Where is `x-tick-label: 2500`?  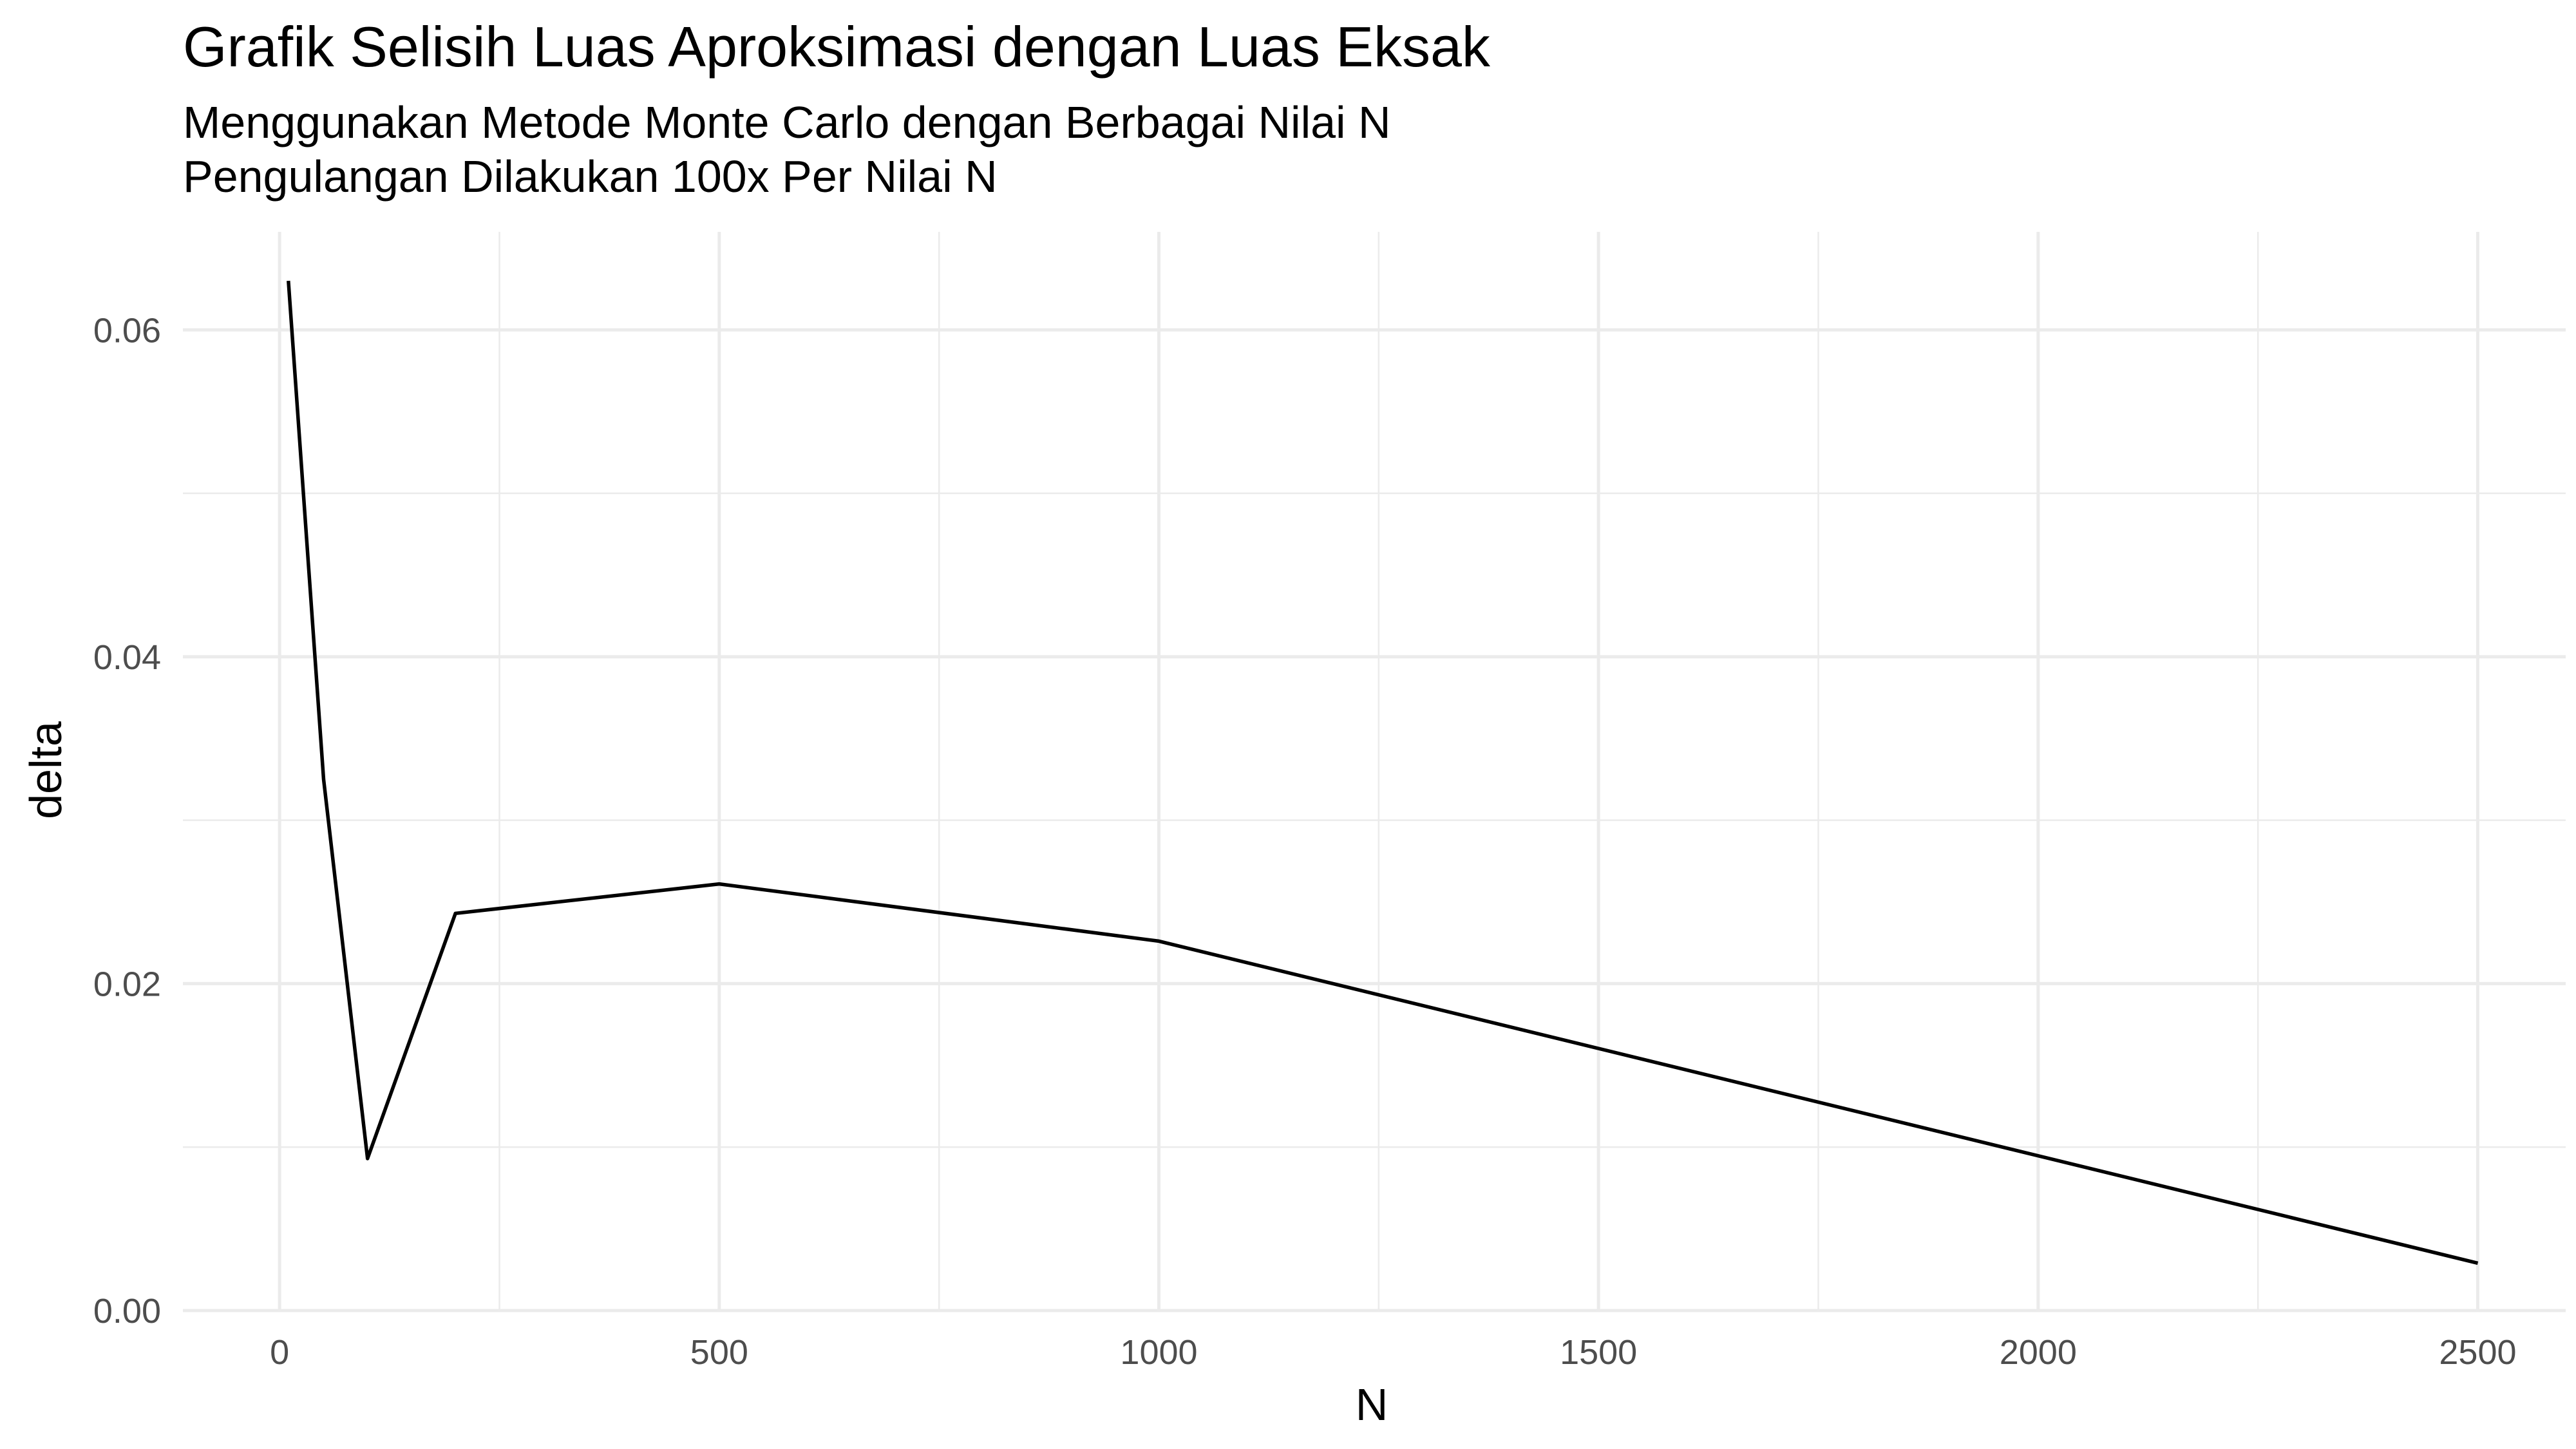
x-tick-label: 2500 is located at coordinates (2477, 1352).